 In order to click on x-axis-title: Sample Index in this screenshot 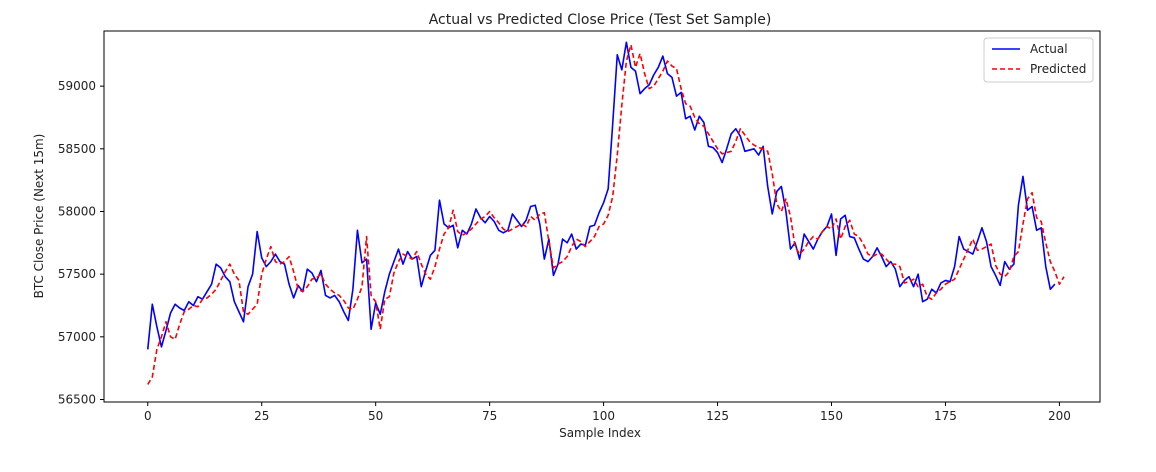, I will do `click(600, 433)`.